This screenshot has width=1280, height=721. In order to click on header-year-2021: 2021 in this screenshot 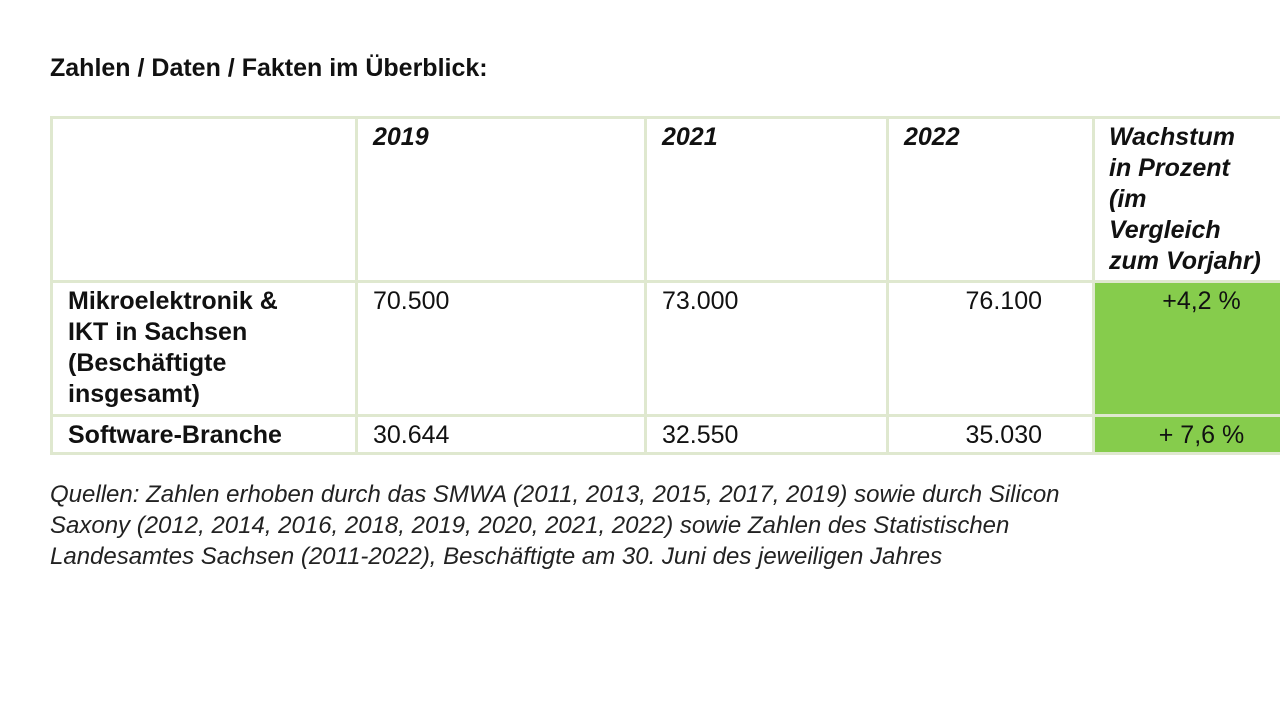, I will do `click(766, 199)`.